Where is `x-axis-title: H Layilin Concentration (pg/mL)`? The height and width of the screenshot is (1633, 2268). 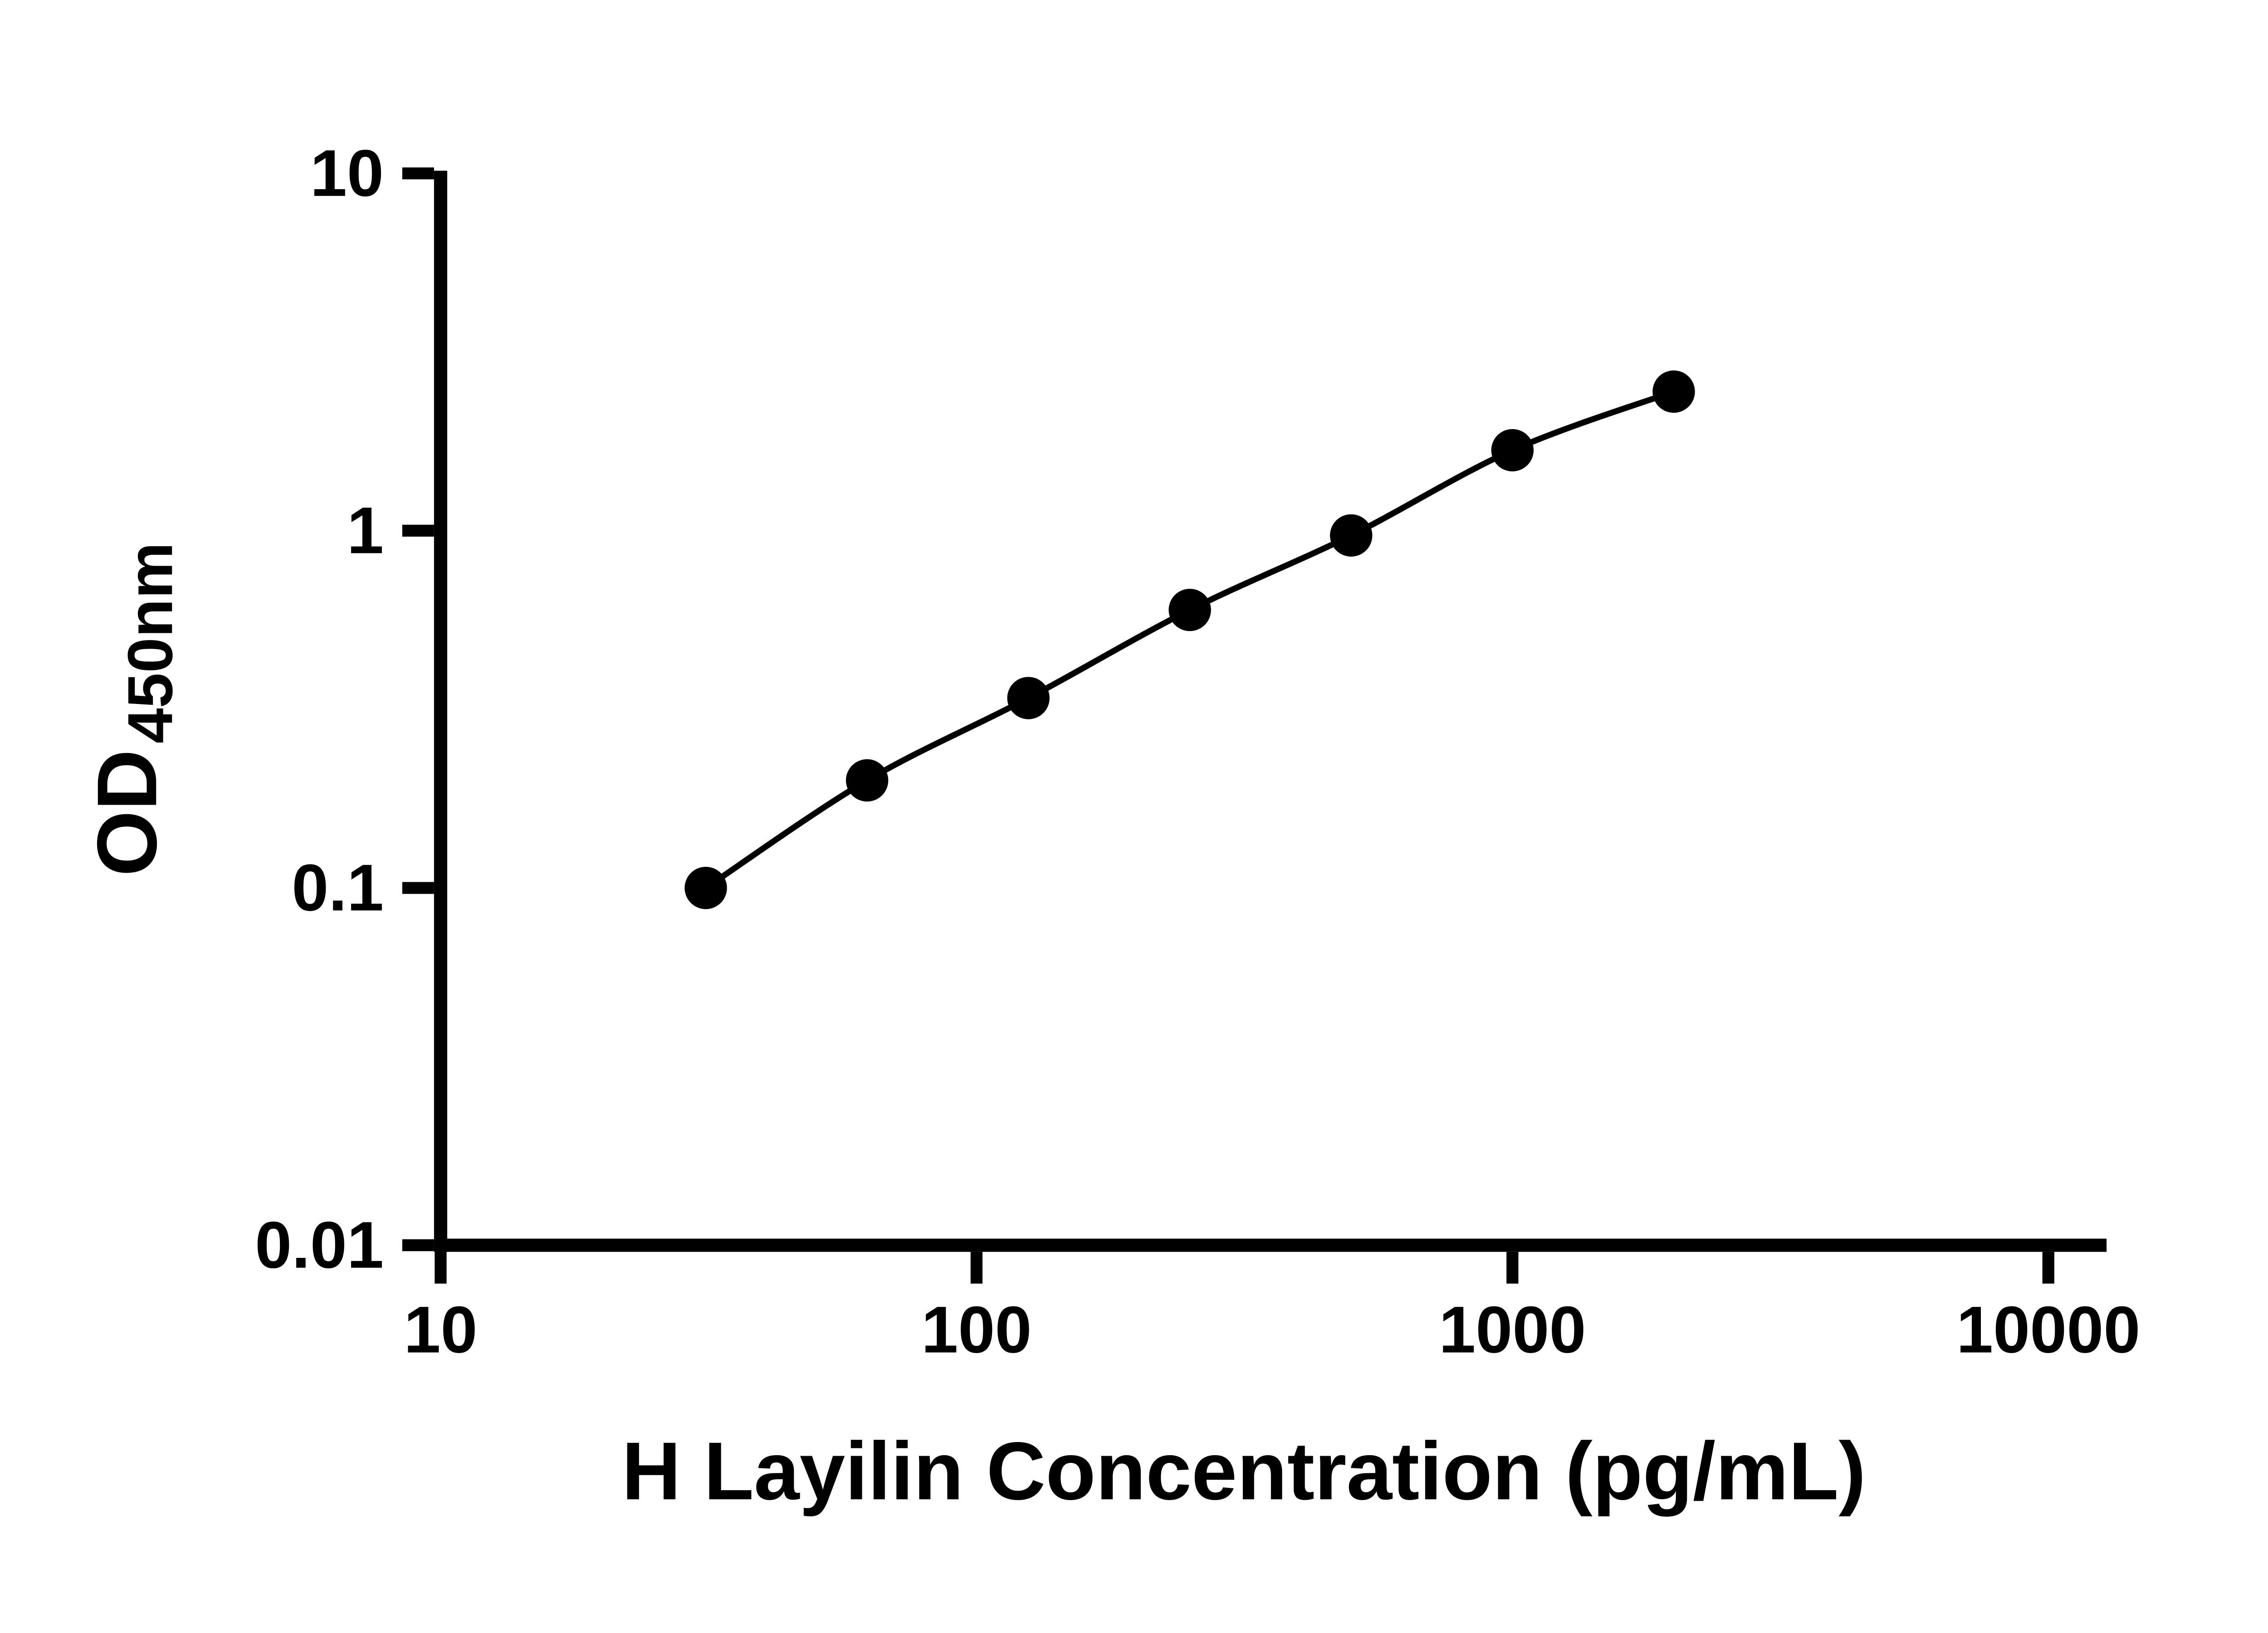 x-axis-title: H Layilin Concentration (pg/mL) is located at coordinates (1244, 1471).